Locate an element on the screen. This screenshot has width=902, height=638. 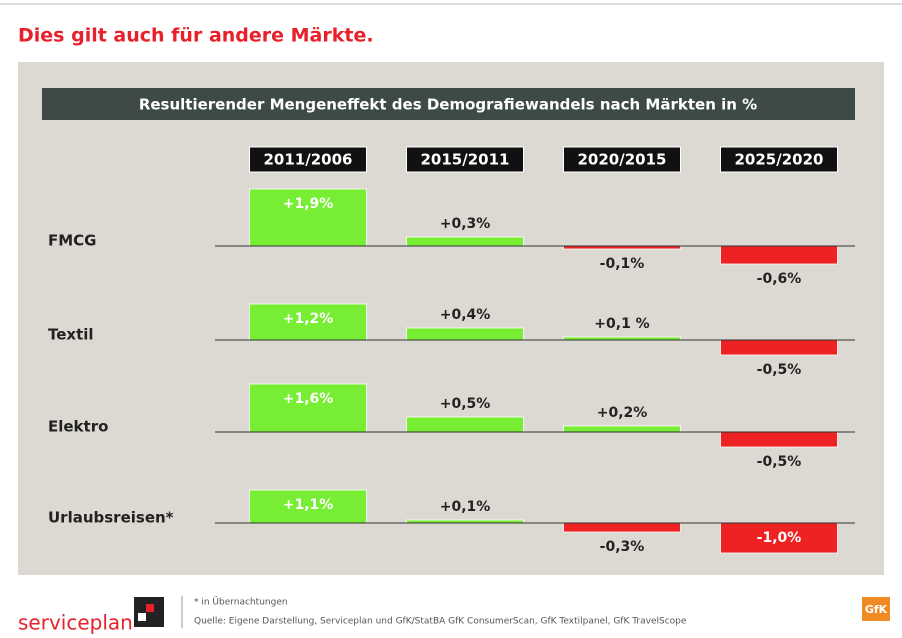
column-header: 2015/2011 is located at coordinates (465, 160).